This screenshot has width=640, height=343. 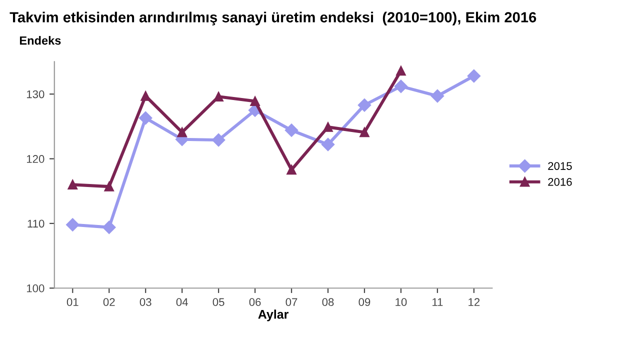 What do you see at coordinates (40, 40) in the screenshot?
I see `y-axis-title: Endeks` at bounding box center [40, 40].